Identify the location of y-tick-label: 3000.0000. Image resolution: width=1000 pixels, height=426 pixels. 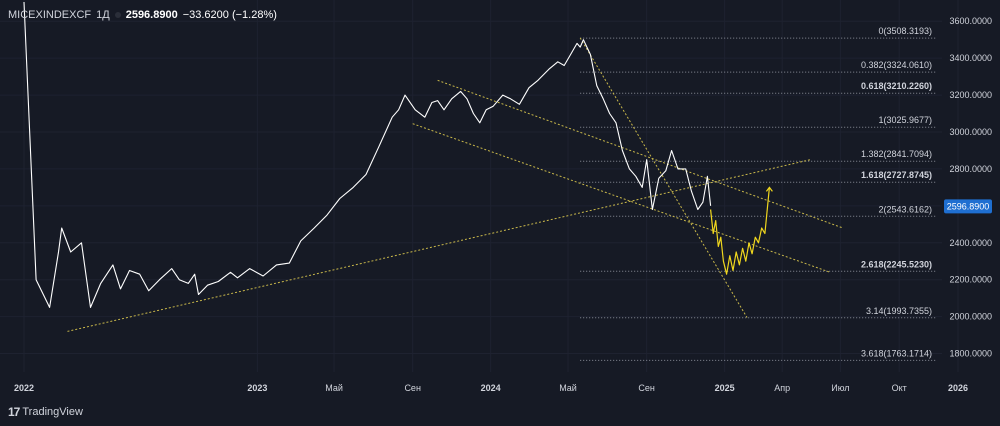
(970, 132).